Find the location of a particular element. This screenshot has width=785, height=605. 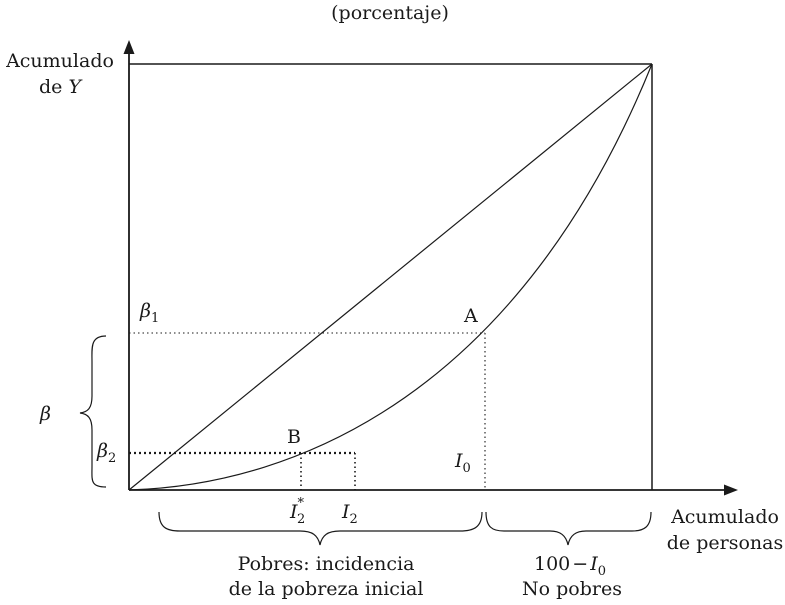

i2-label: I2 is located at coordinates (349, 514).